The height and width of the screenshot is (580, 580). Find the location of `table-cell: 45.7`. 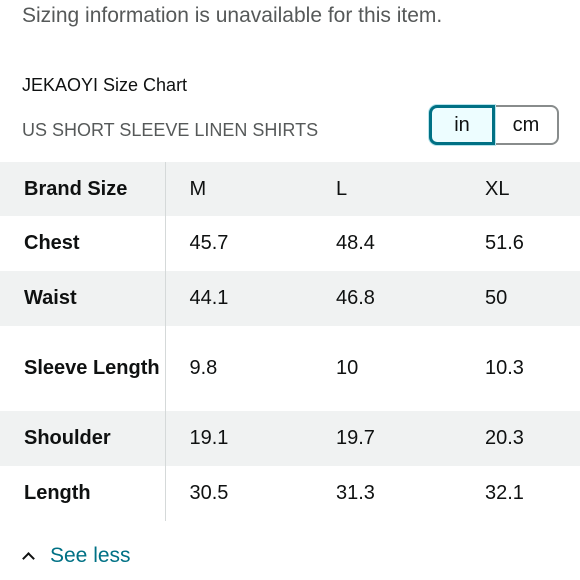

table-cell: 45.7 is located at coordinates (209, 243).